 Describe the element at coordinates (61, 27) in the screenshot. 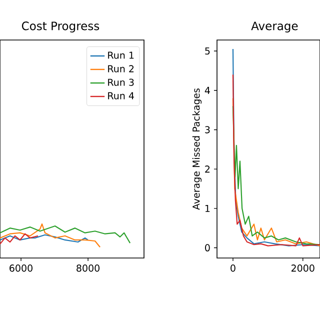

I see `chart-title: Cost Progress` at that location.